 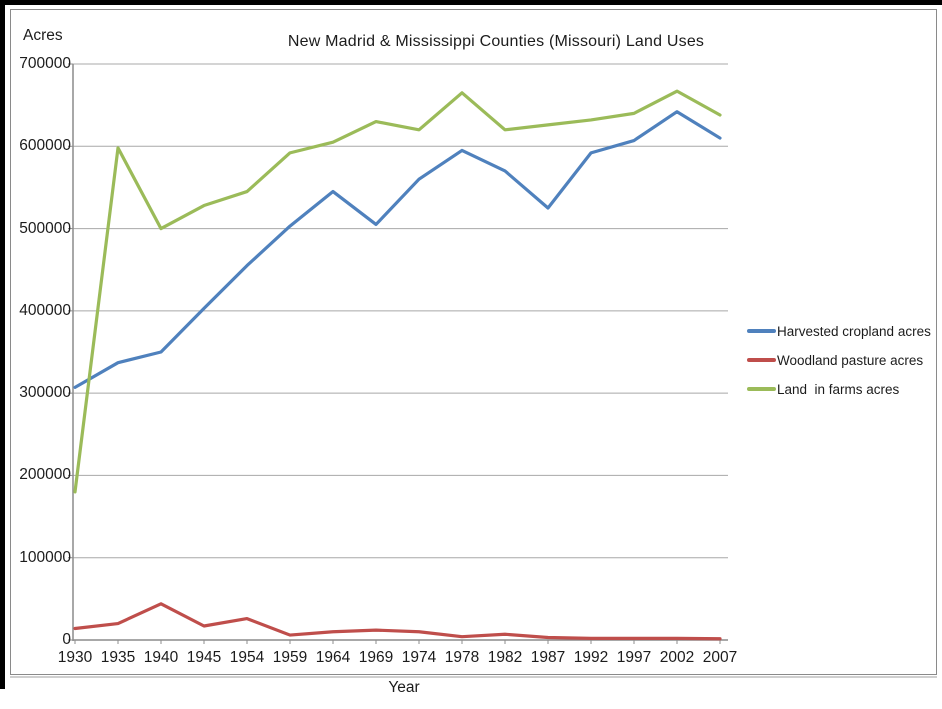 I want to click on x-tick-label: 1940, so click(x=161, y=657).